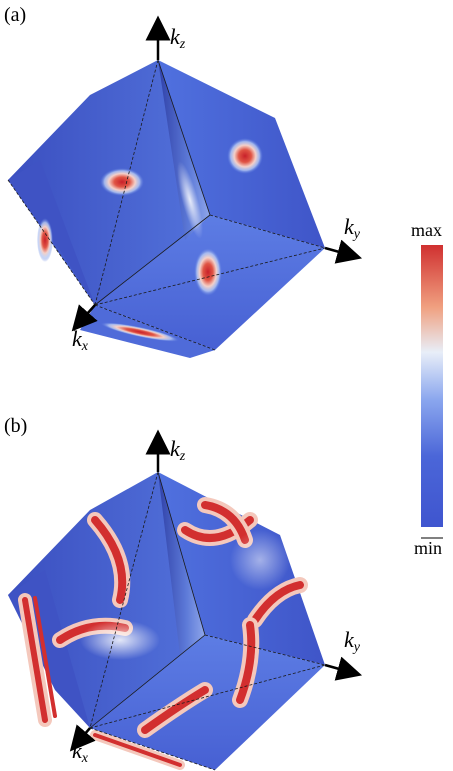 The height and width of the screenshot is (771, 453). I want to click on panel-b-ky-label: ky, so click(352, 641).